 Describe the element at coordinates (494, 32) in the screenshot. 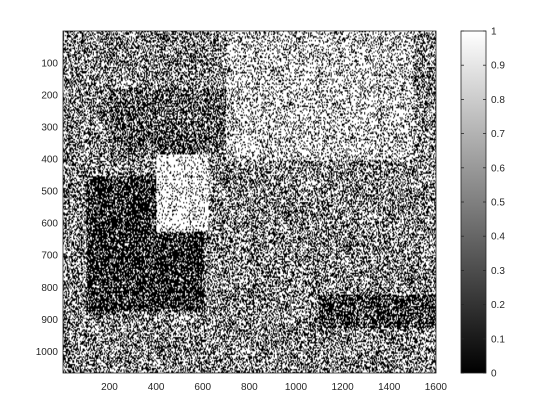

I see `colorbar-tick-label: 1` at that location.